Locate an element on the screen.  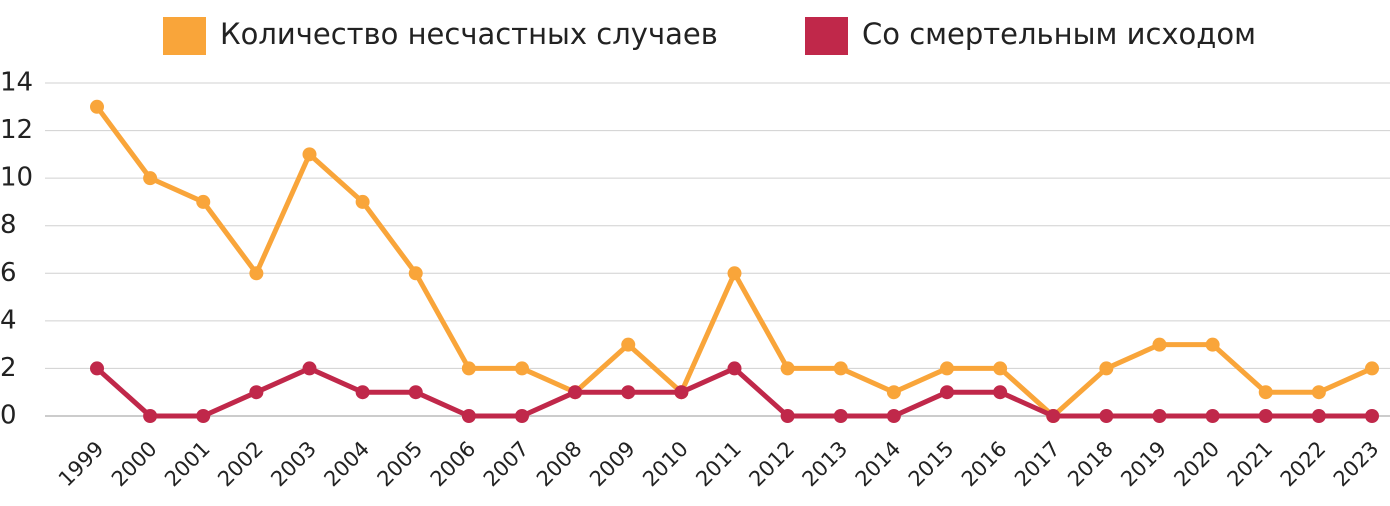
x-tick-label: 2008 is located at coordinates (559, 464).